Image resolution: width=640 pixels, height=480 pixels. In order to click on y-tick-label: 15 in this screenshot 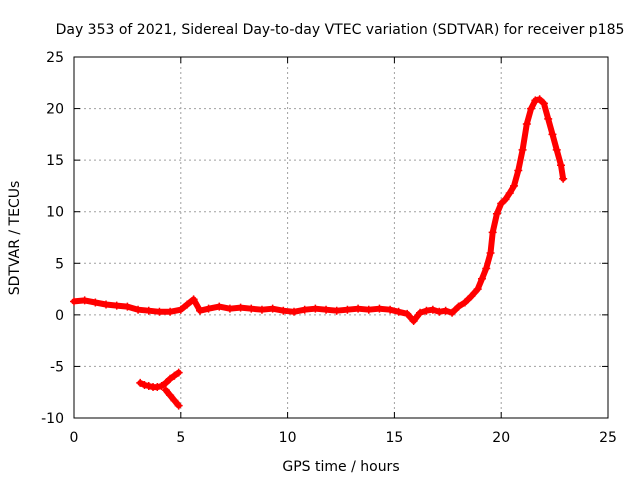, I will do `click(55, 161)`.